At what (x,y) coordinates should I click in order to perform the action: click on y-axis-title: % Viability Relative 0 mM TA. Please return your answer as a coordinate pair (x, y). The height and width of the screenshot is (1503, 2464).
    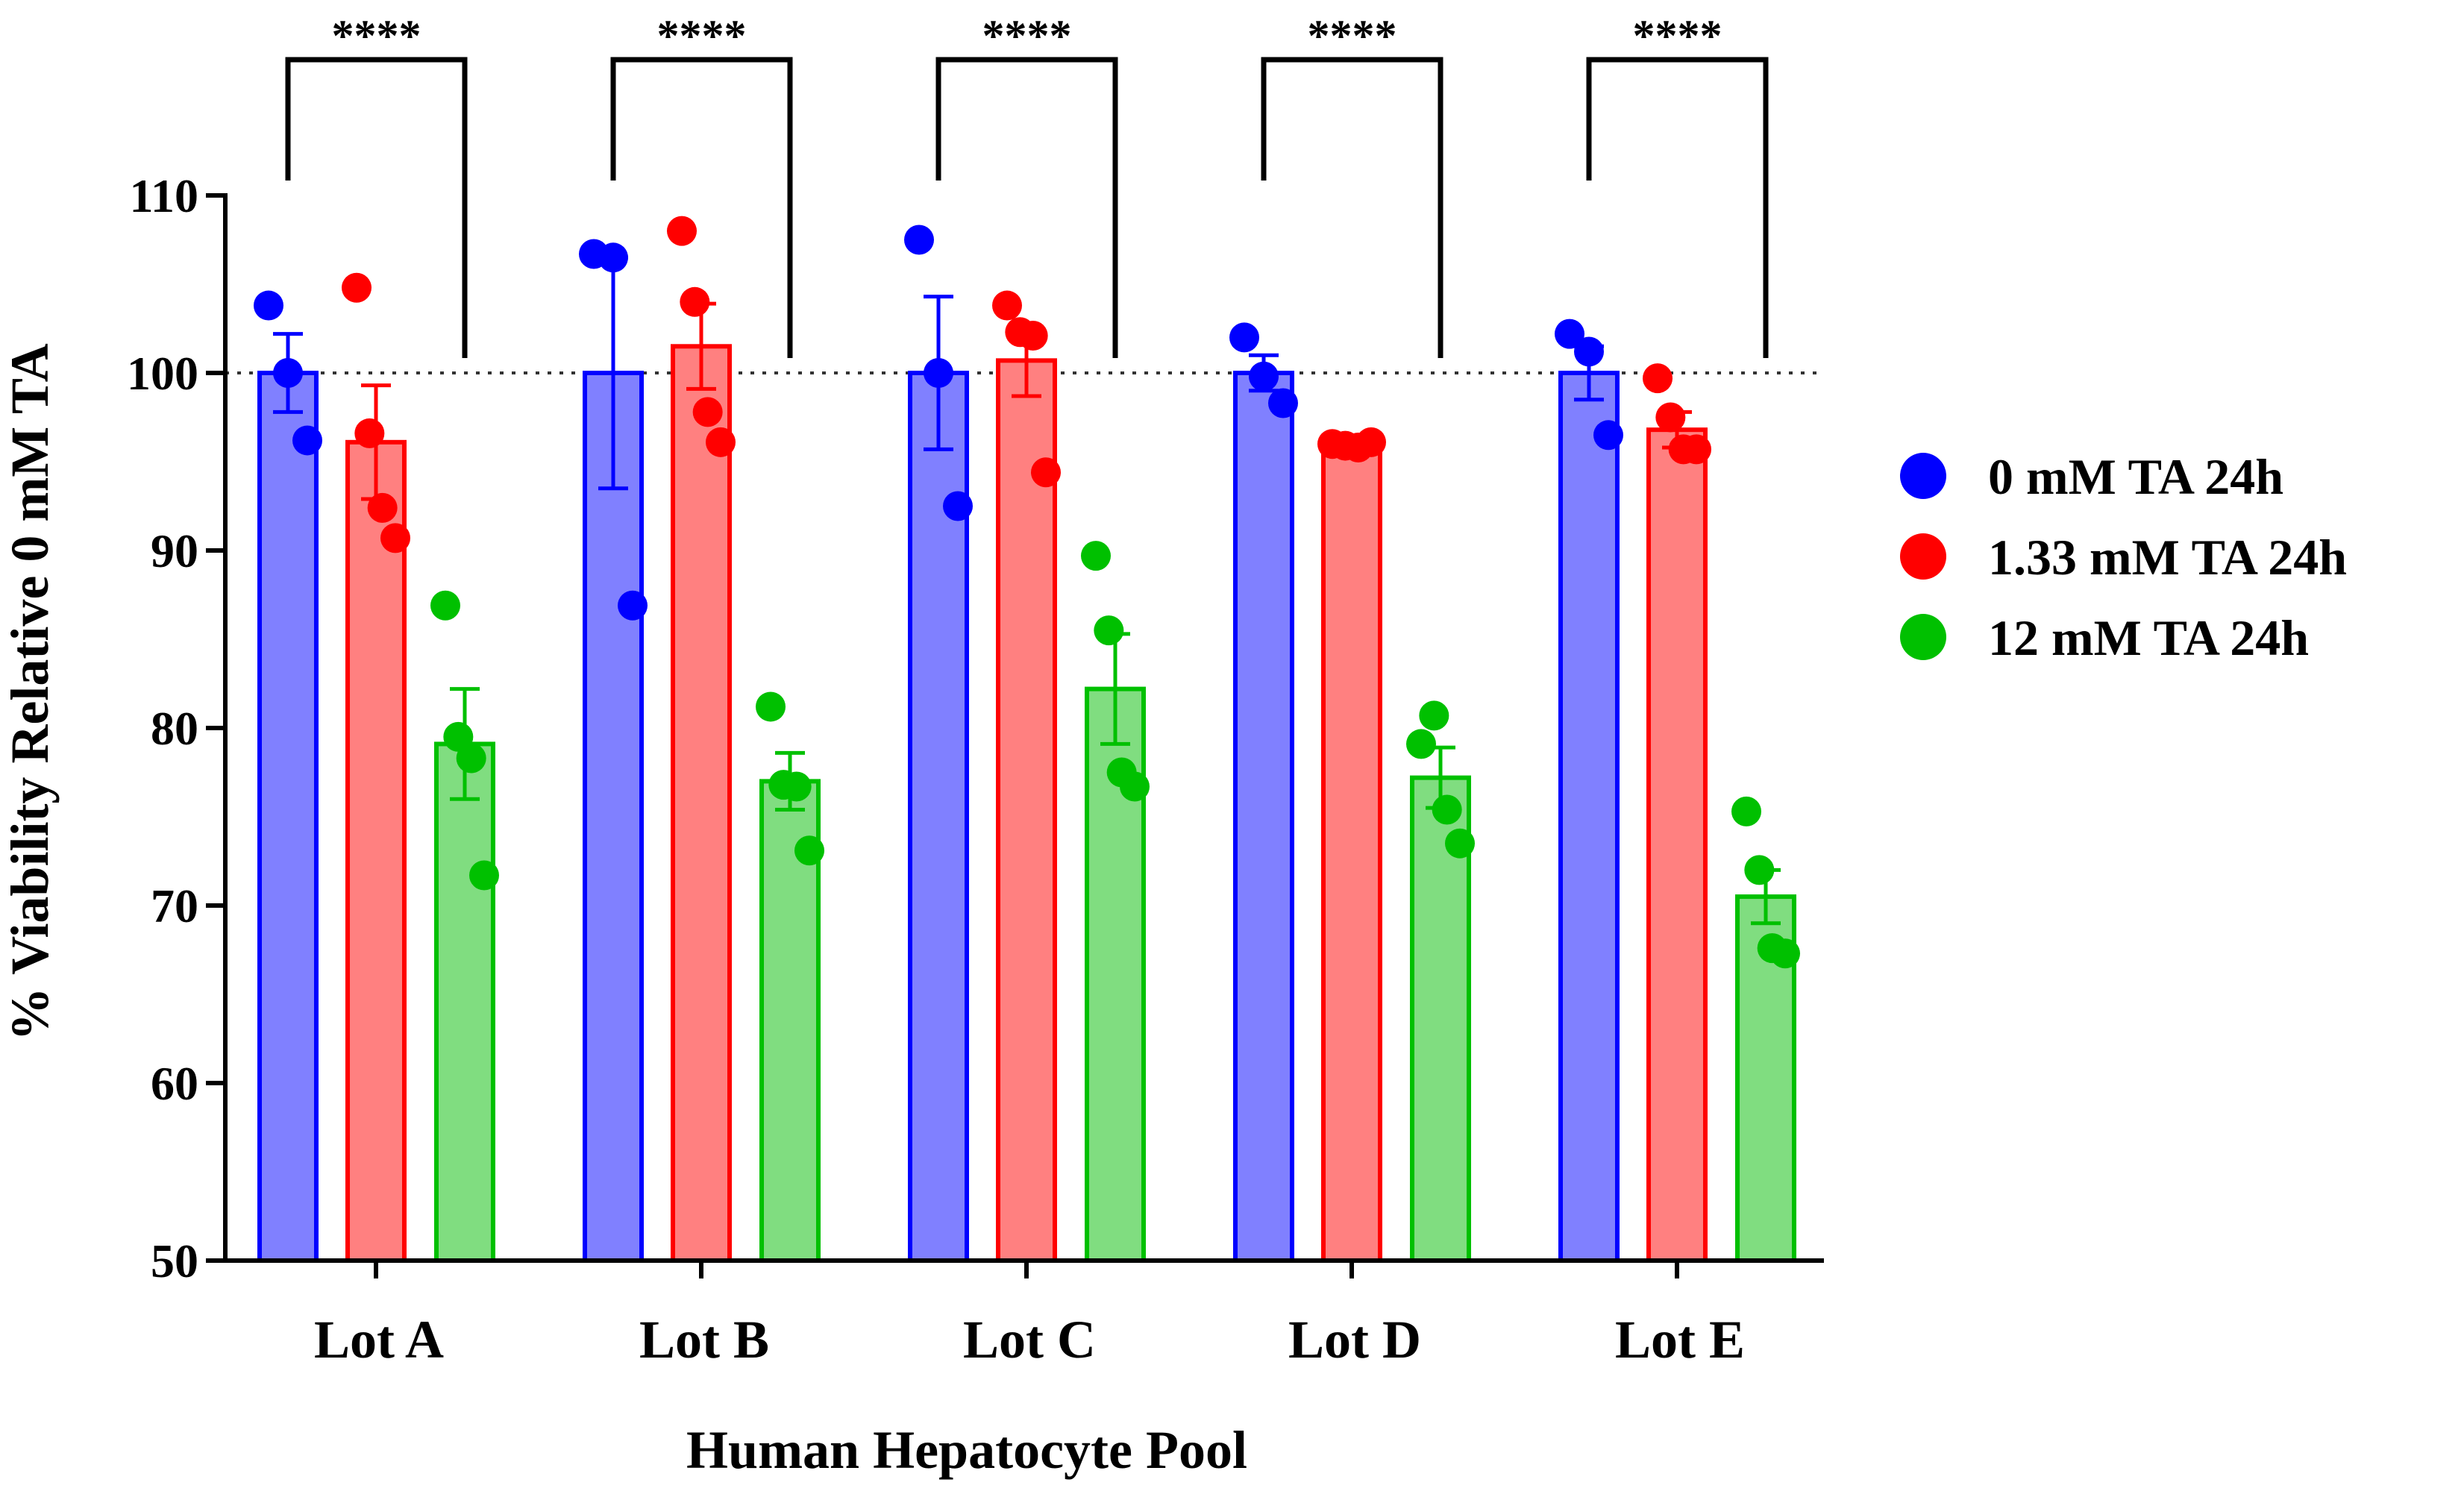
    Looking at the image, I should click on (30, 692).